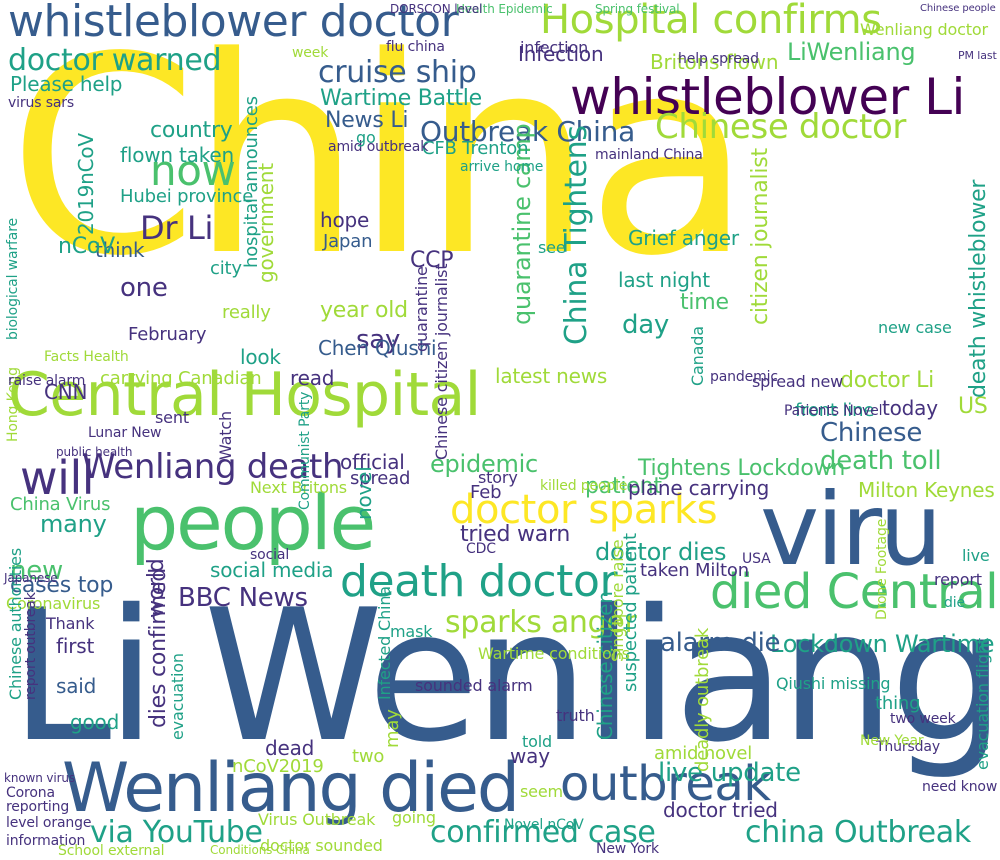 The height and width of the screenshot is (860, 1000). What do you see at coordinates (504, 9) in the screenshot?
I see `word-health-epidemic: Health Epidemic` at bounding box center [504, 9].